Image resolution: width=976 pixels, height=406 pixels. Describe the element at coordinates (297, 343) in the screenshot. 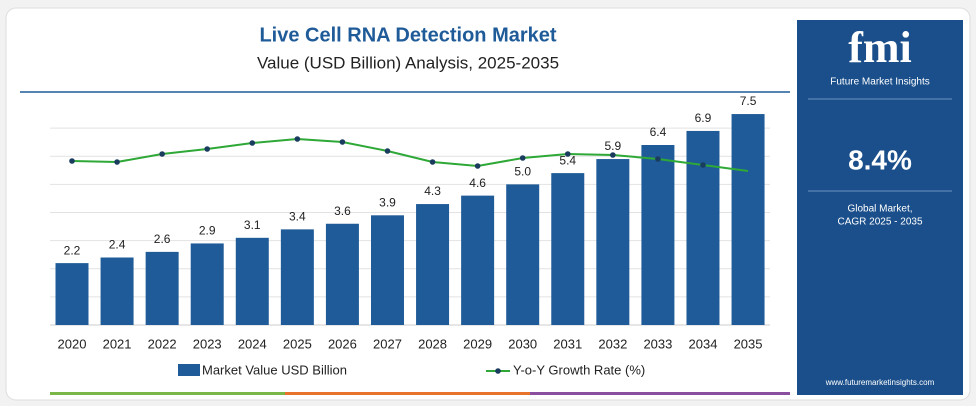

I see `x-tick-label: 2025` at that location.